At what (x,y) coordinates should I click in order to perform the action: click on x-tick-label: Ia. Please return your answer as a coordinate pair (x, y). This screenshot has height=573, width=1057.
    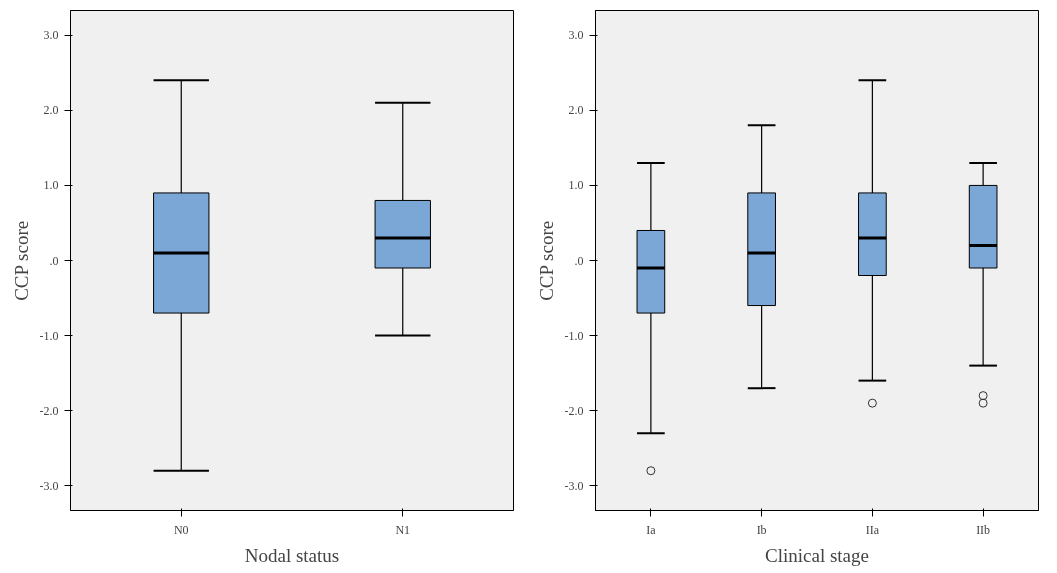
    Looking at the image, I should click on (651, 529).